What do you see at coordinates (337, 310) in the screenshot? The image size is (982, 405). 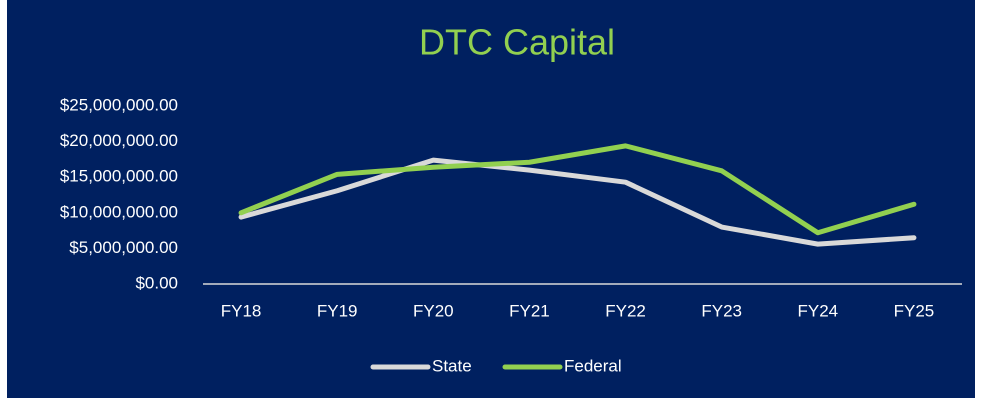 I see `x-tick-label: FY19` at bounding box center [337, 310].